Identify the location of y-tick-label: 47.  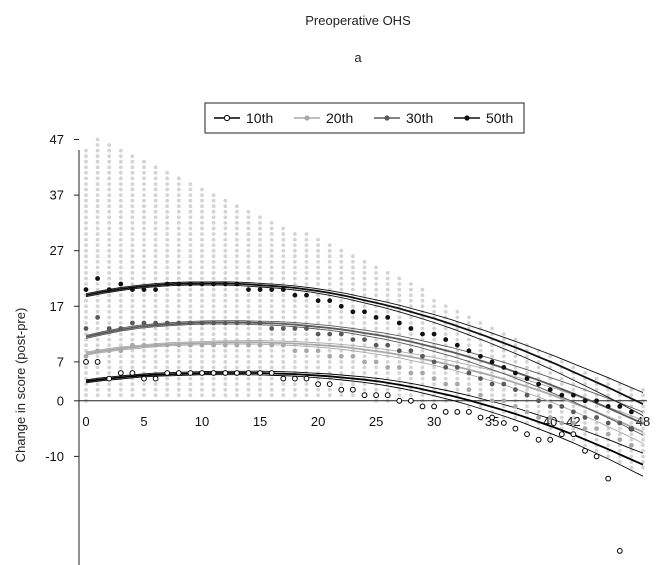
(57, 139).